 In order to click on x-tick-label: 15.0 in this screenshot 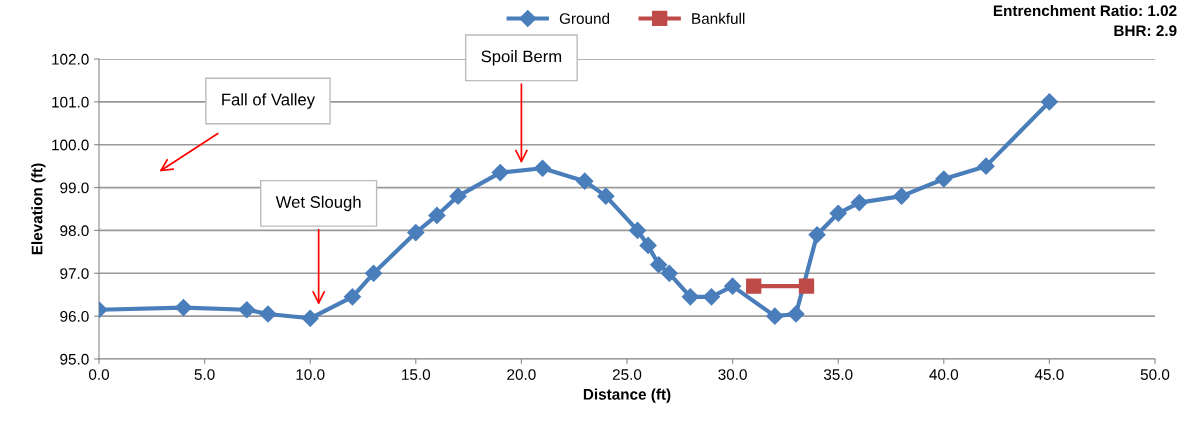, I will do `click(416, 374)`.